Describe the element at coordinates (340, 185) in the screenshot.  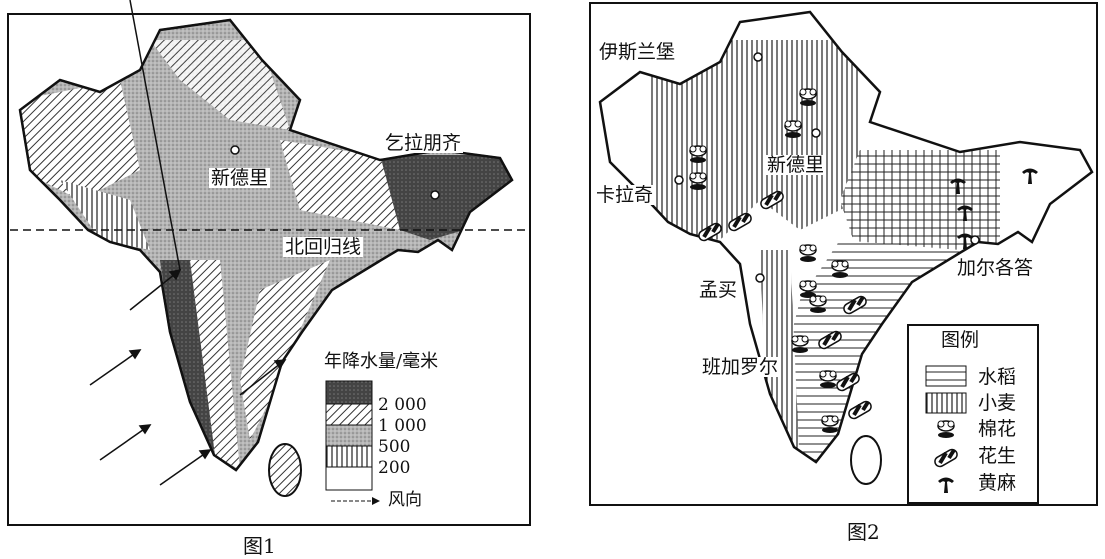
I see `rain-zone-ganges` at that location.